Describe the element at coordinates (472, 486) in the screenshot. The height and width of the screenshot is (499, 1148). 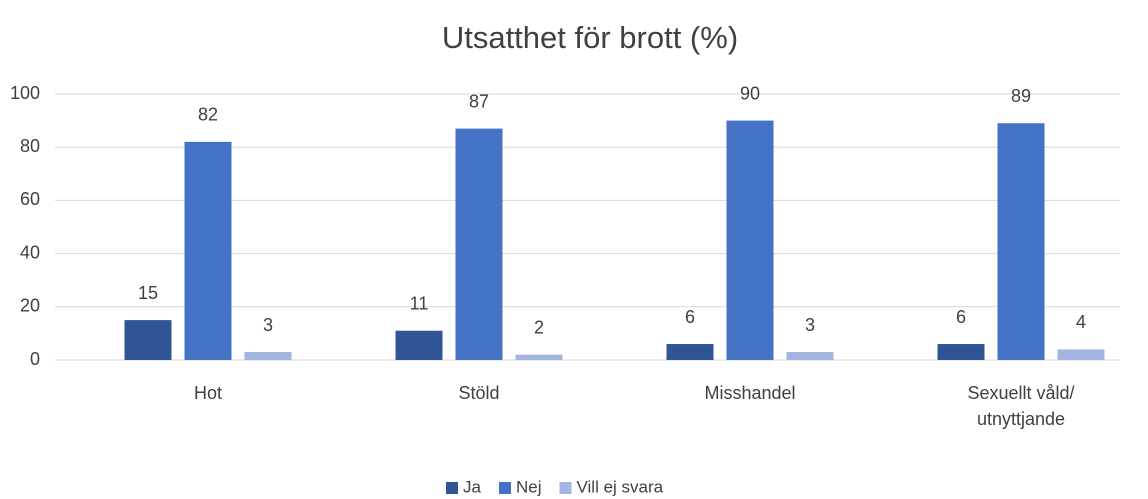
I see `legend-label: Ja` at that location.